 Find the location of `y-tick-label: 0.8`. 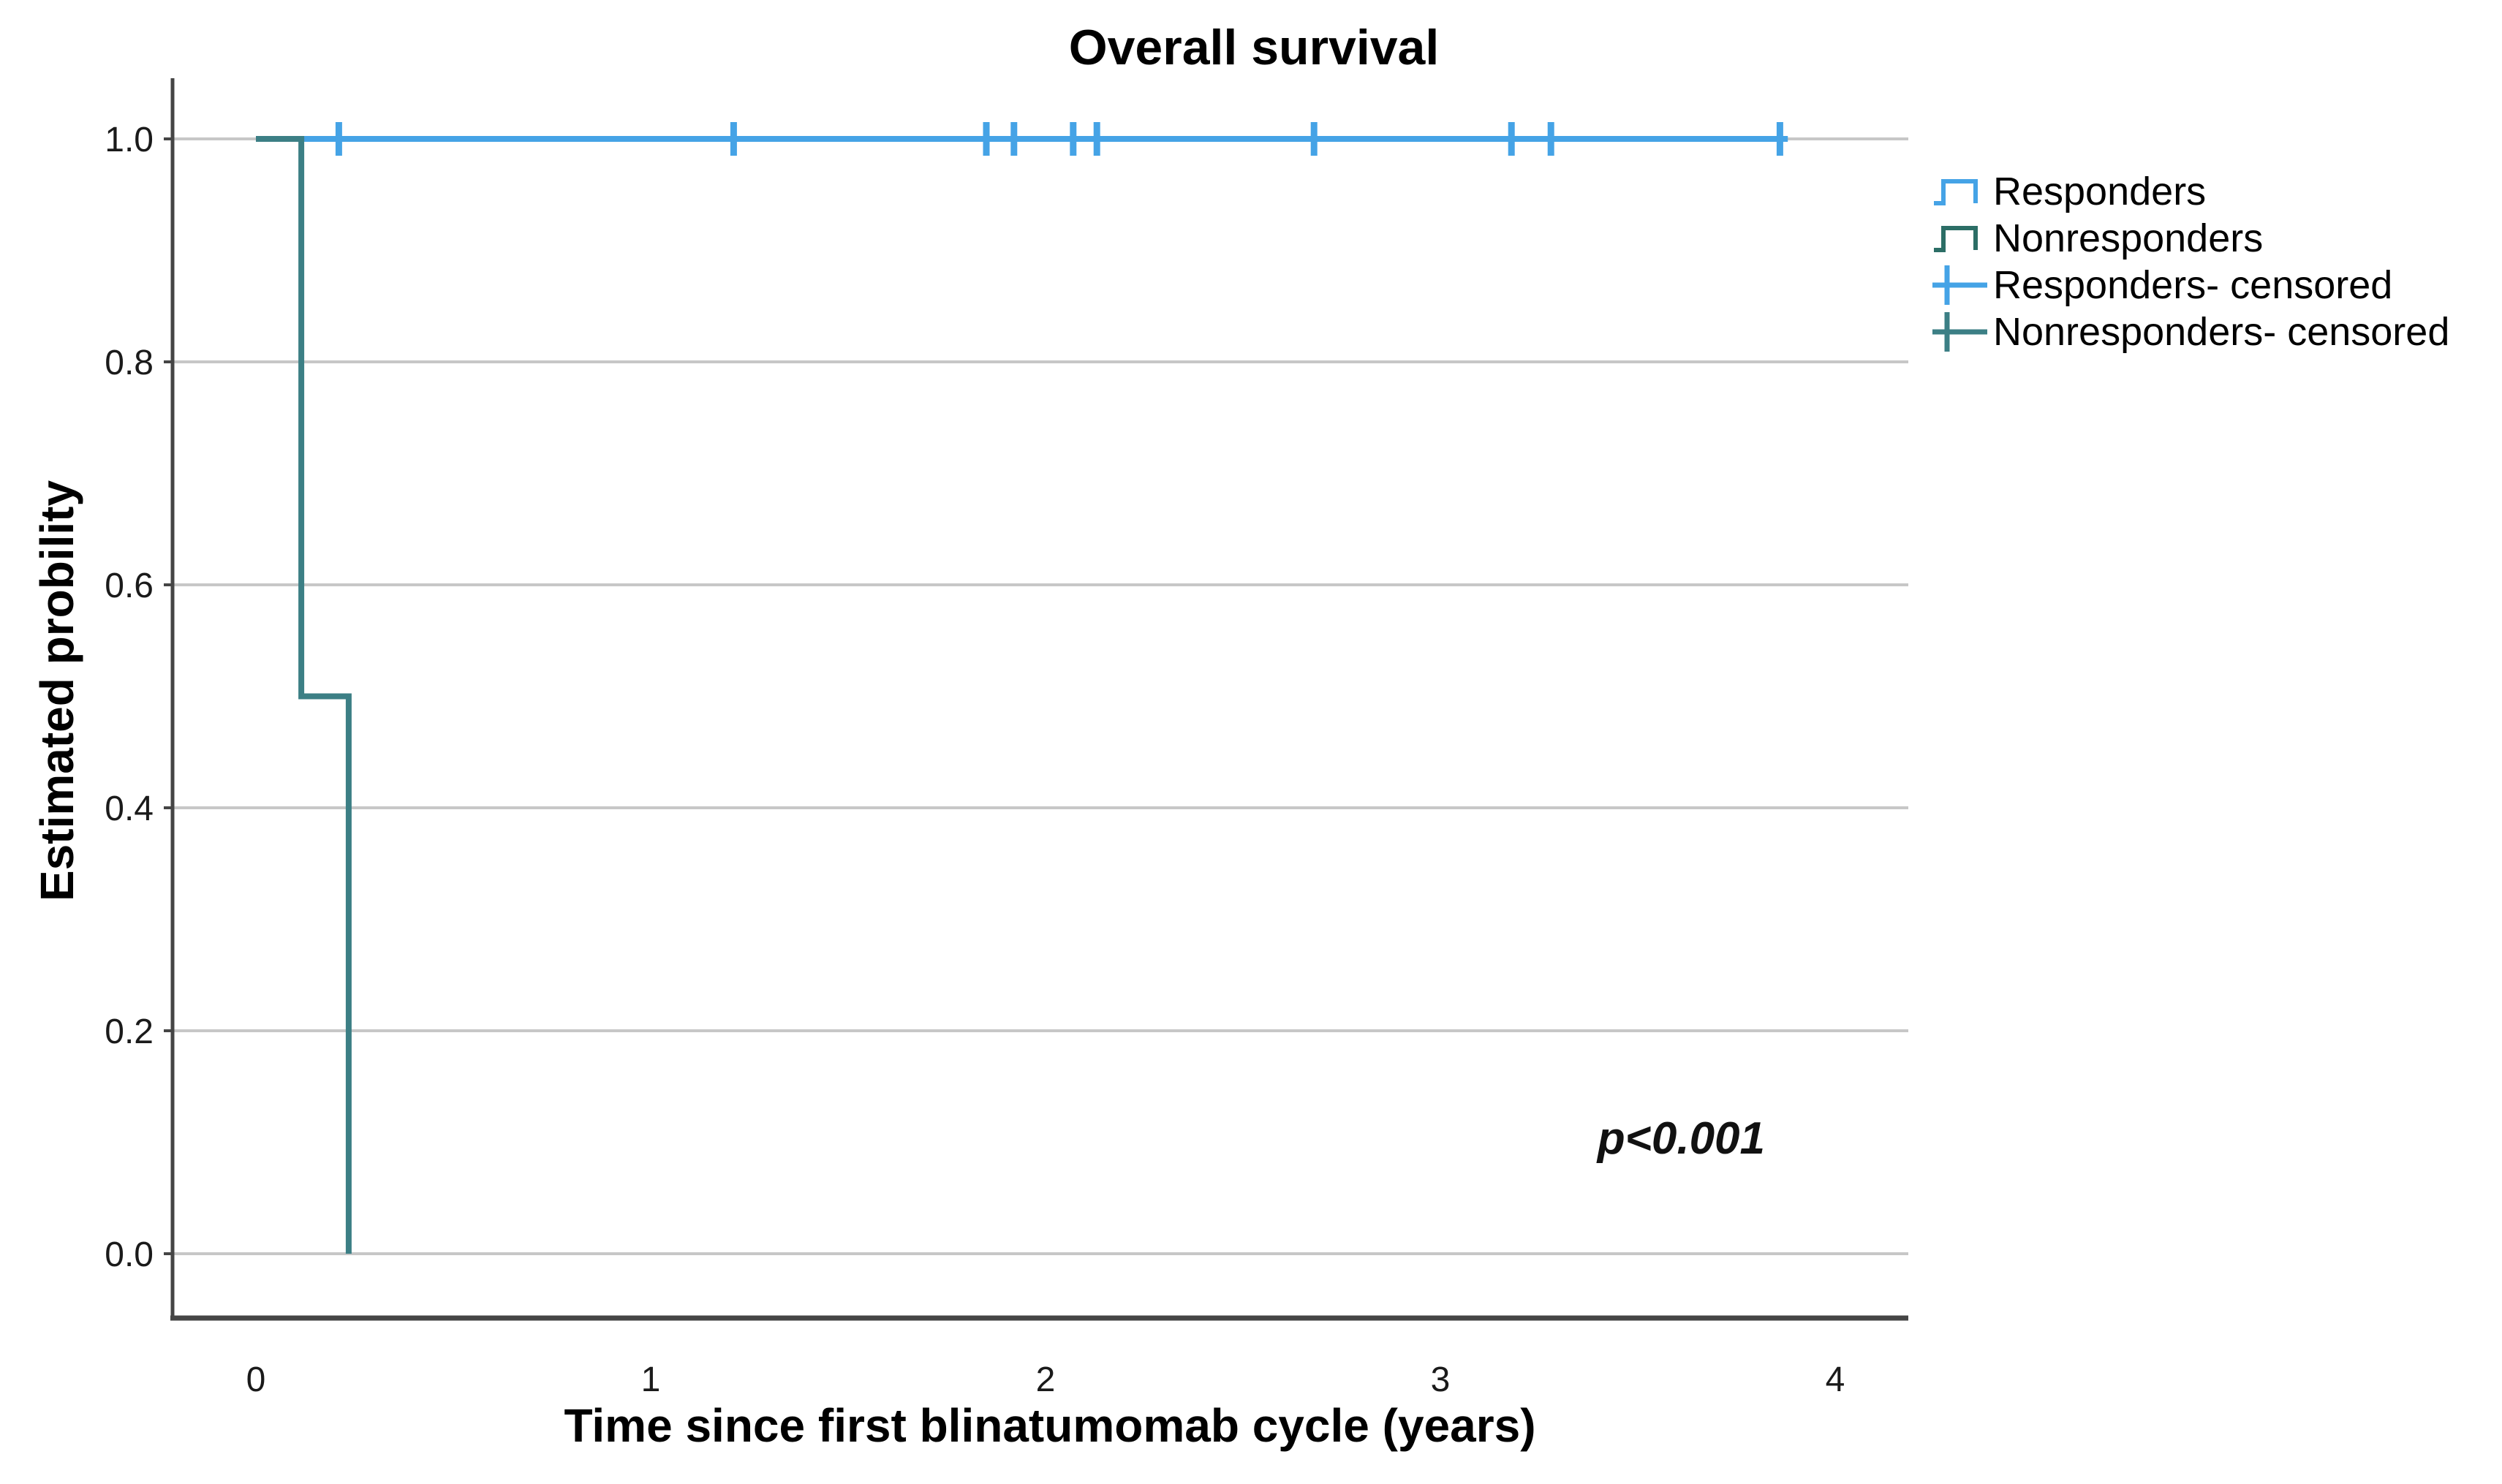

y-tick-label: 0.8 is located at coordinates (129, 363).